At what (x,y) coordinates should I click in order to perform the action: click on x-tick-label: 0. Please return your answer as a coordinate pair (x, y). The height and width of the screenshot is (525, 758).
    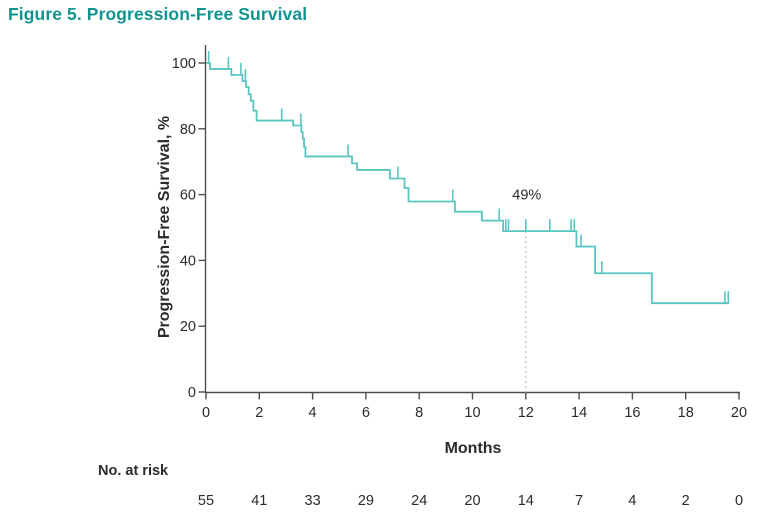
    Looking at the image, I should click on (206, 413).